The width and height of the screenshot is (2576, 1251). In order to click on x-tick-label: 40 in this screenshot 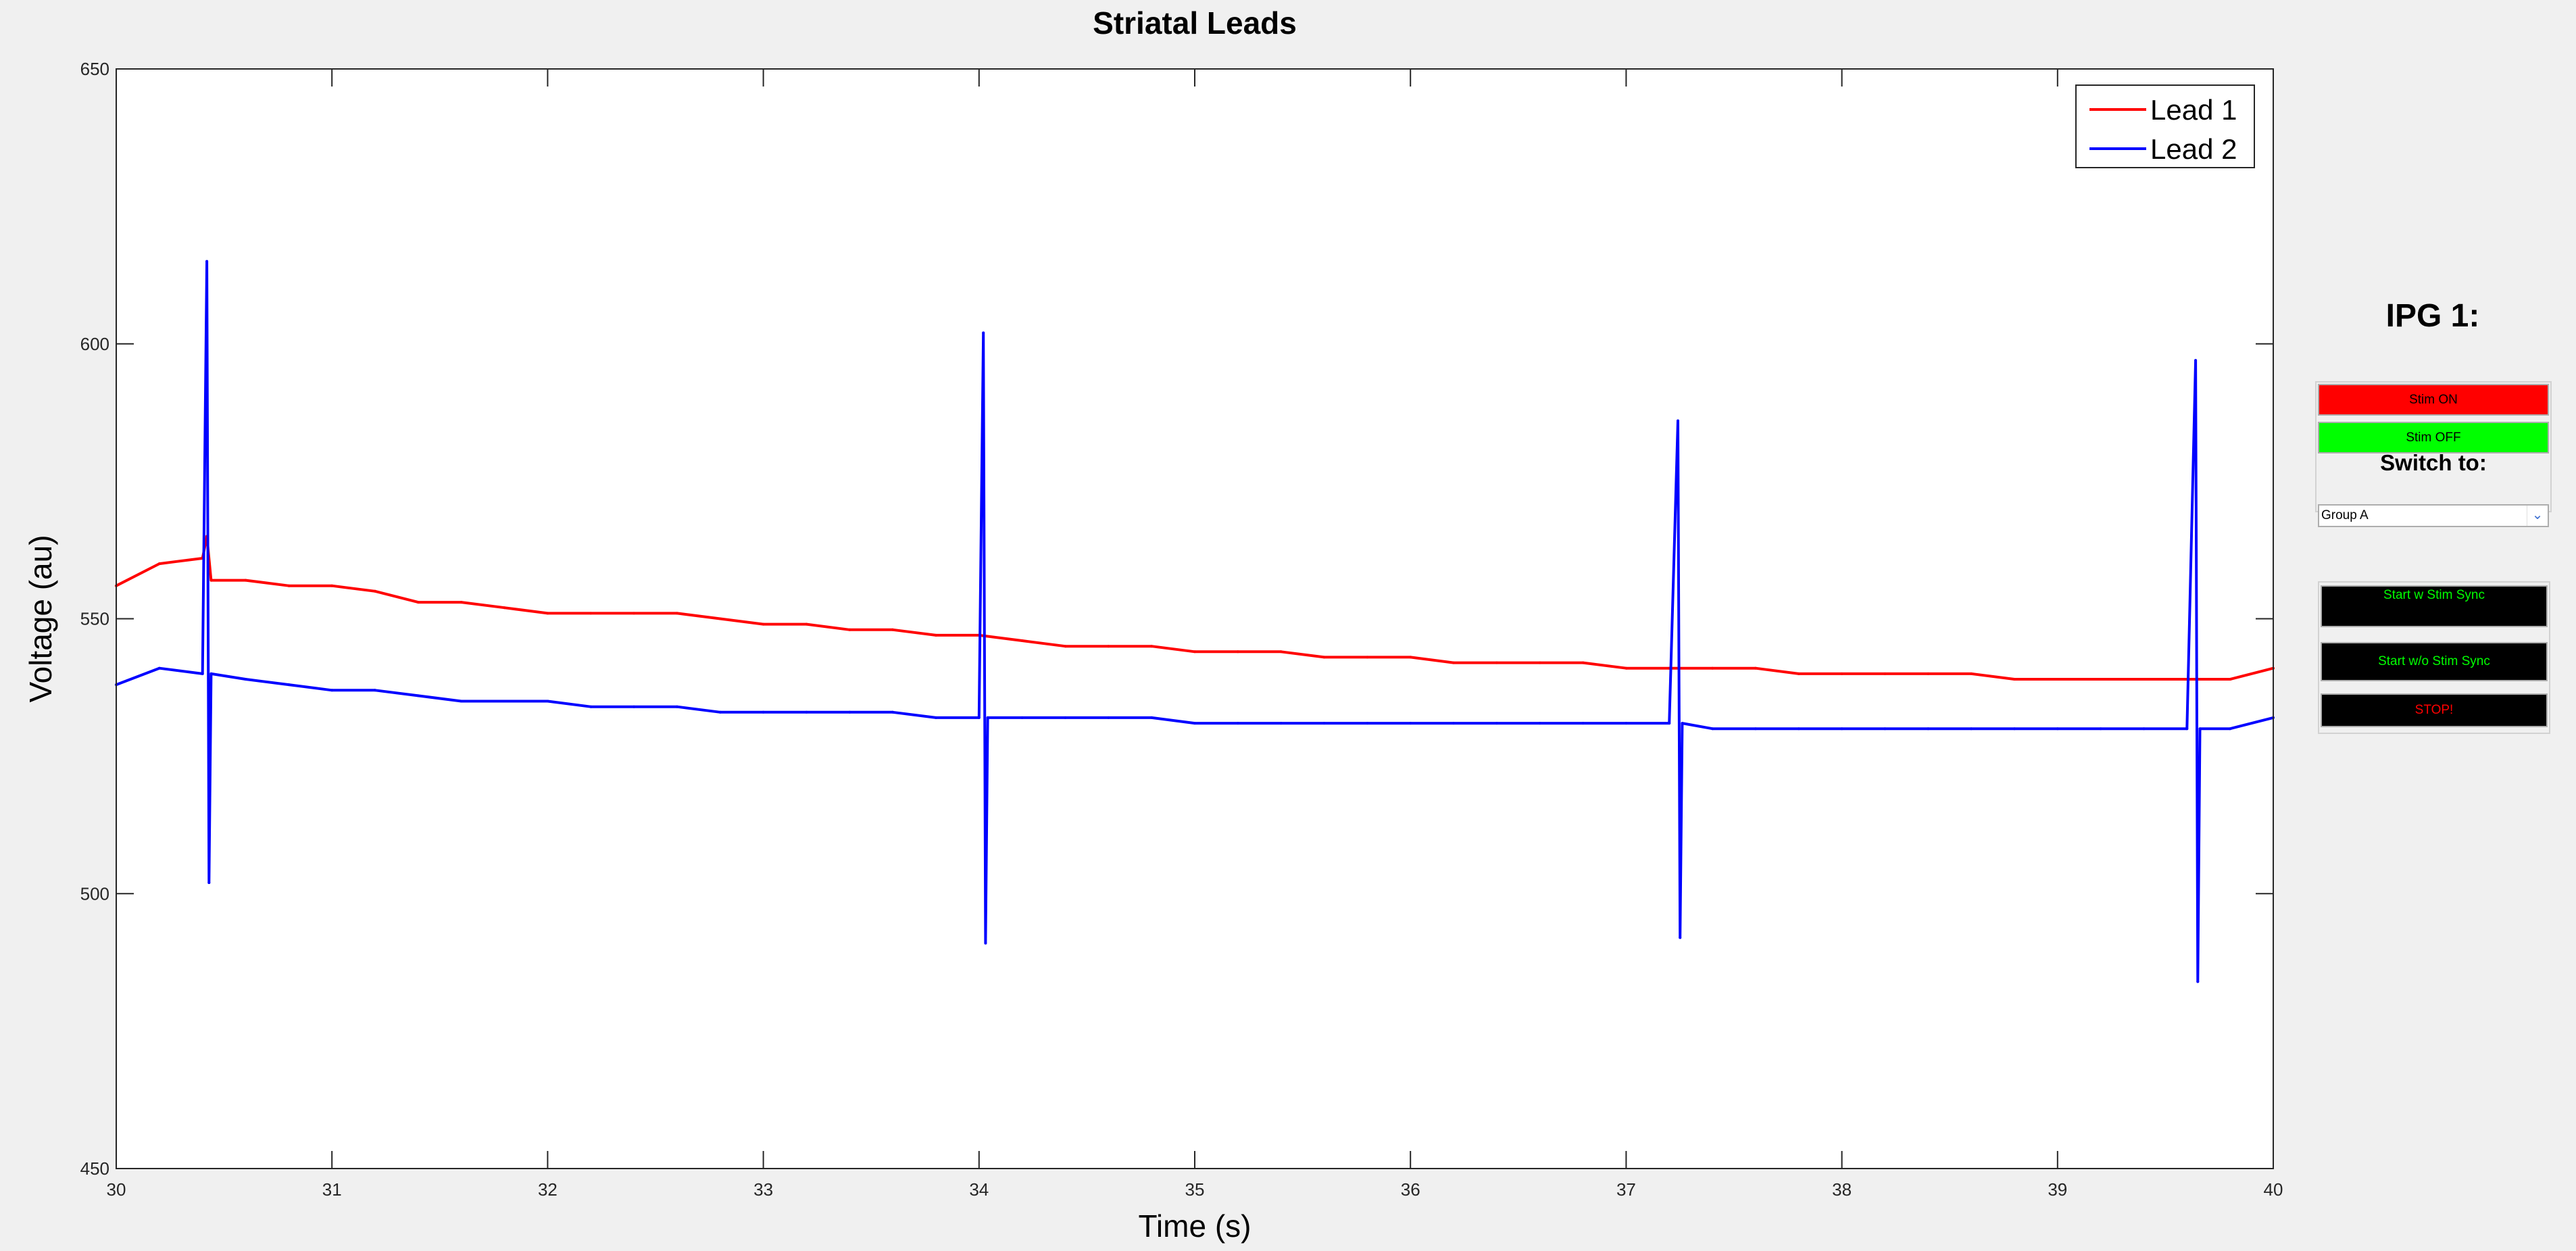, I will do `click(2274, 1189)`.